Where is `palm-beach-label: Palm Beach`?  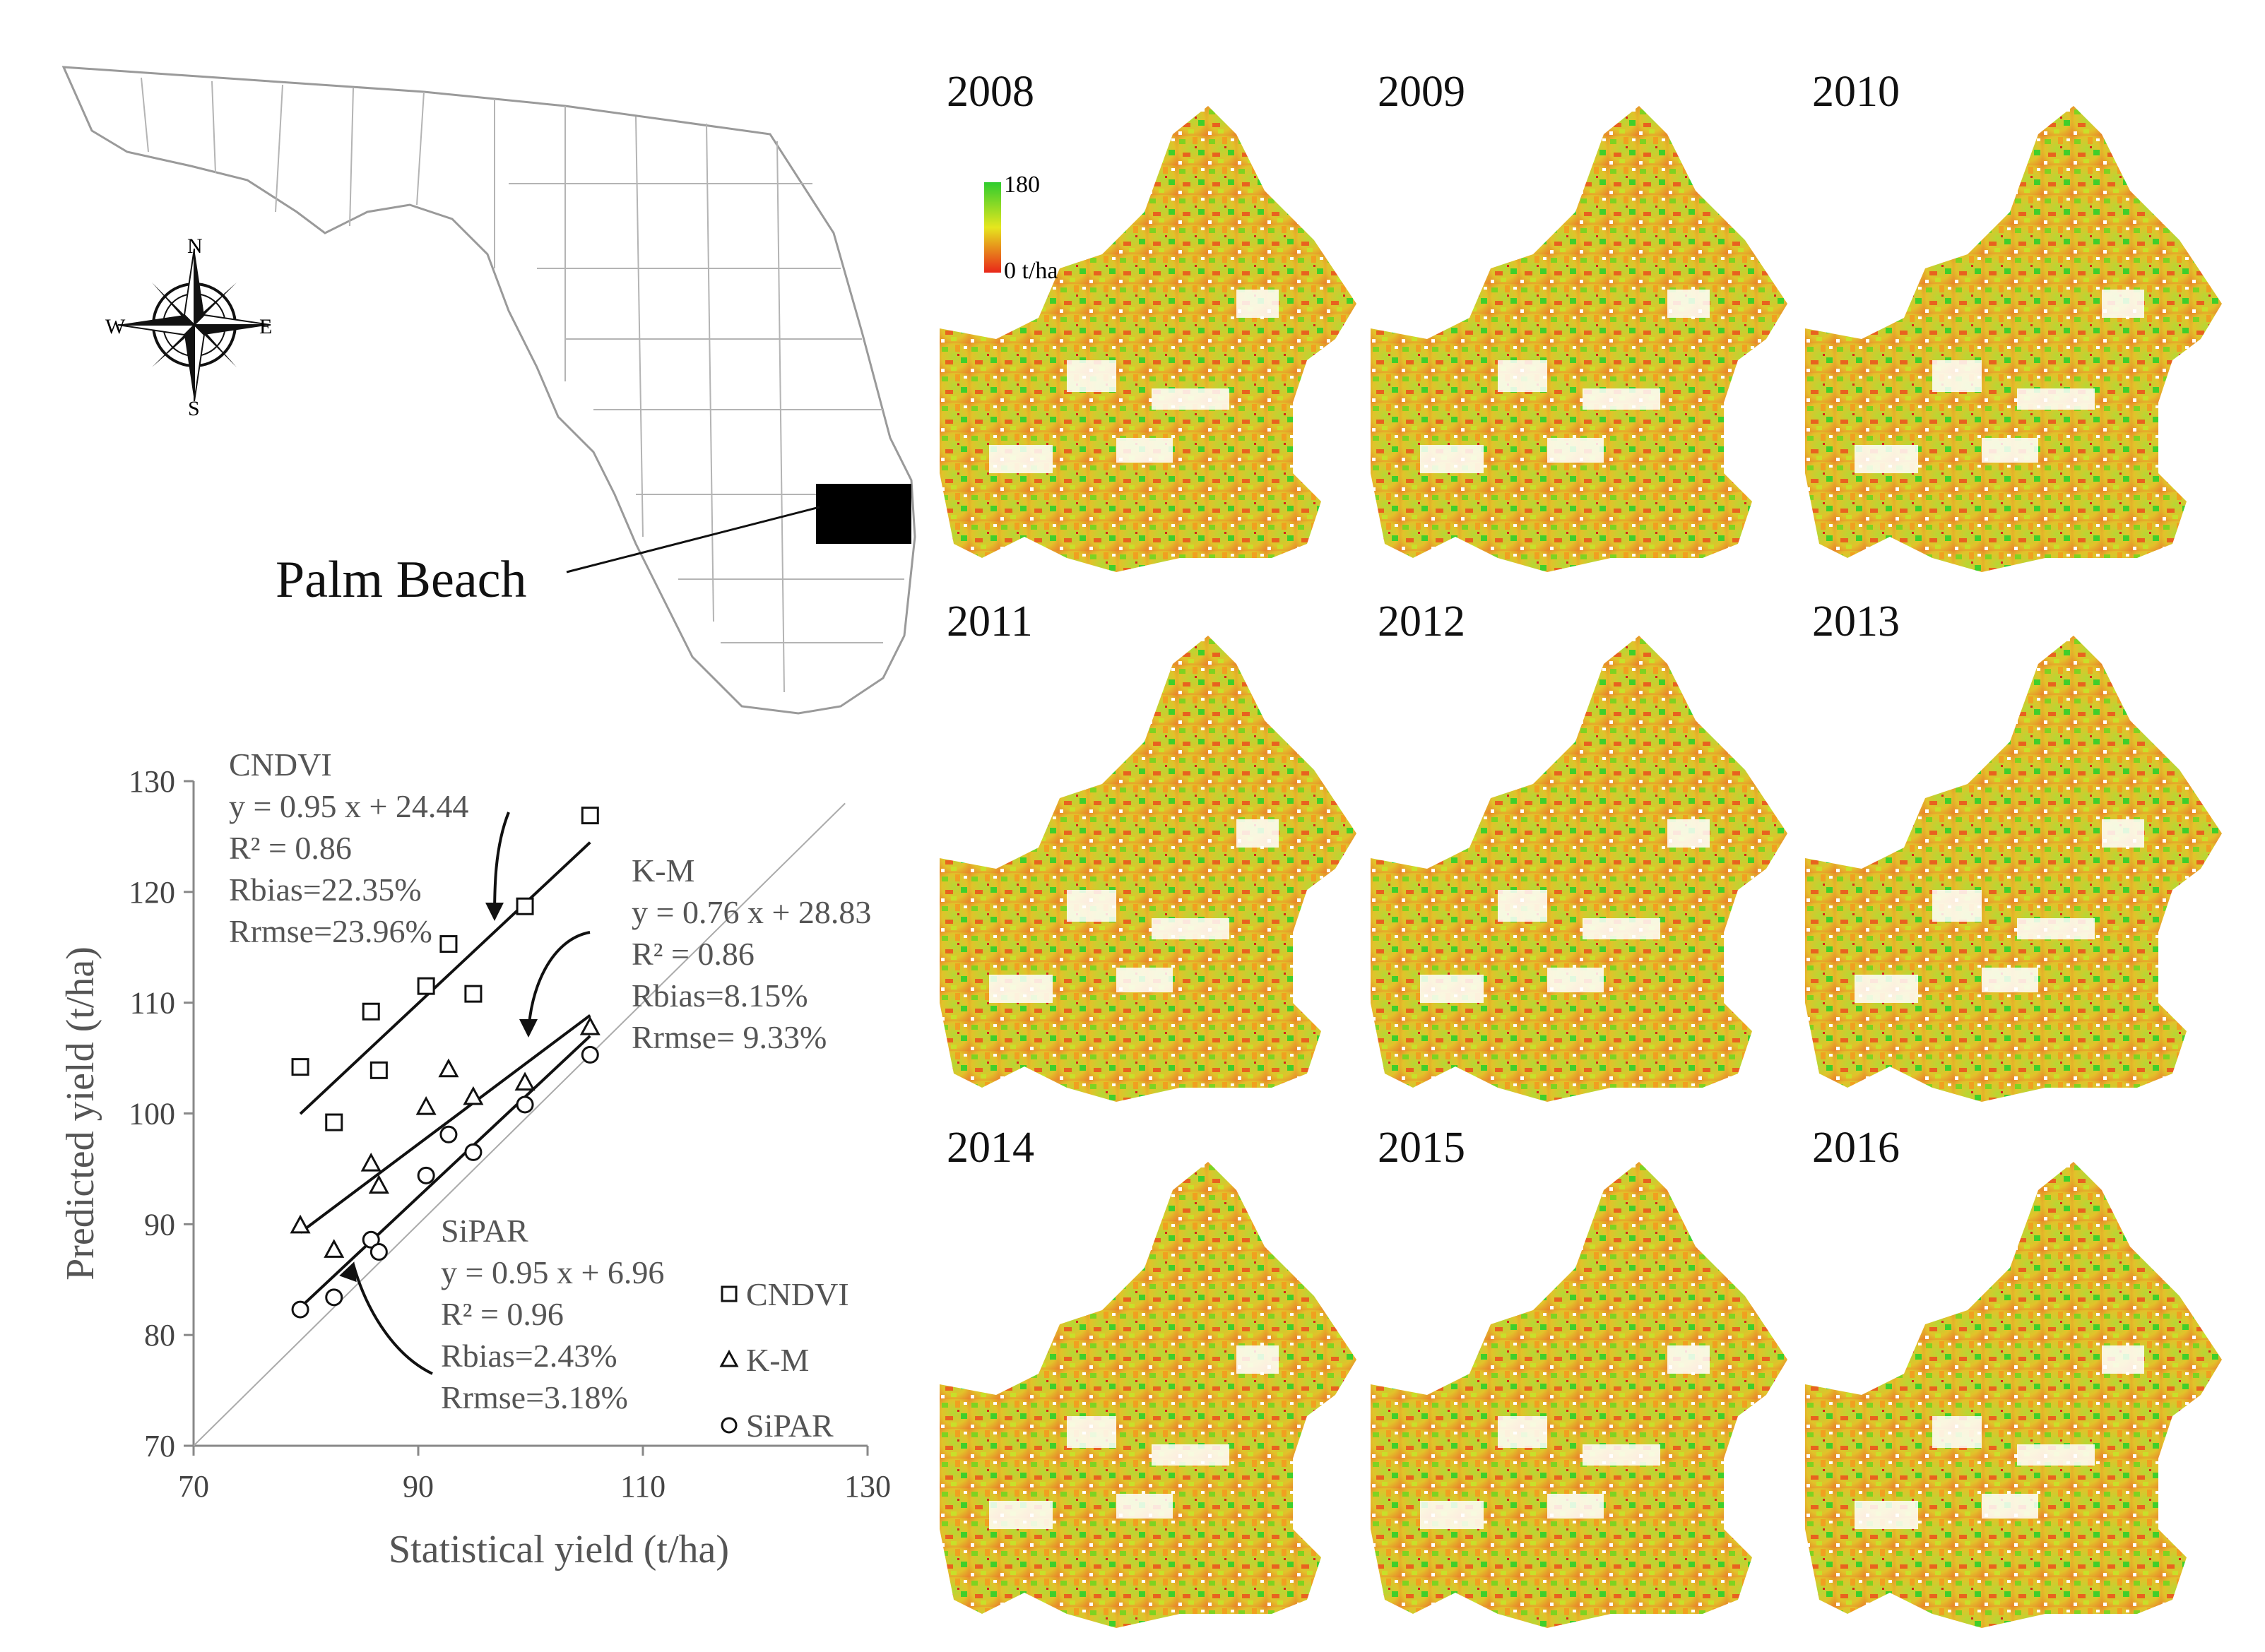
palm-beach-label: Palm Beach is located at coordinates (402, 580).